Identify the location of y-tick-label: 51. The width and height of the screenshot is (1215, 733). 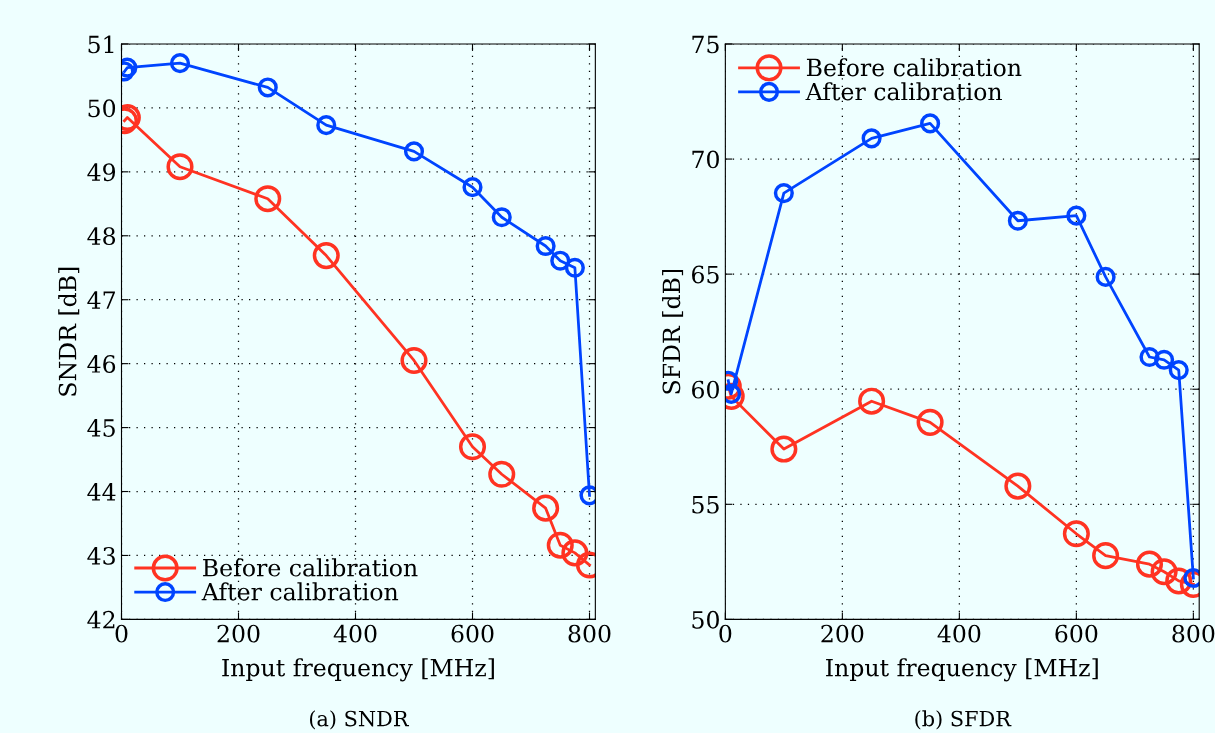
(101, 44).